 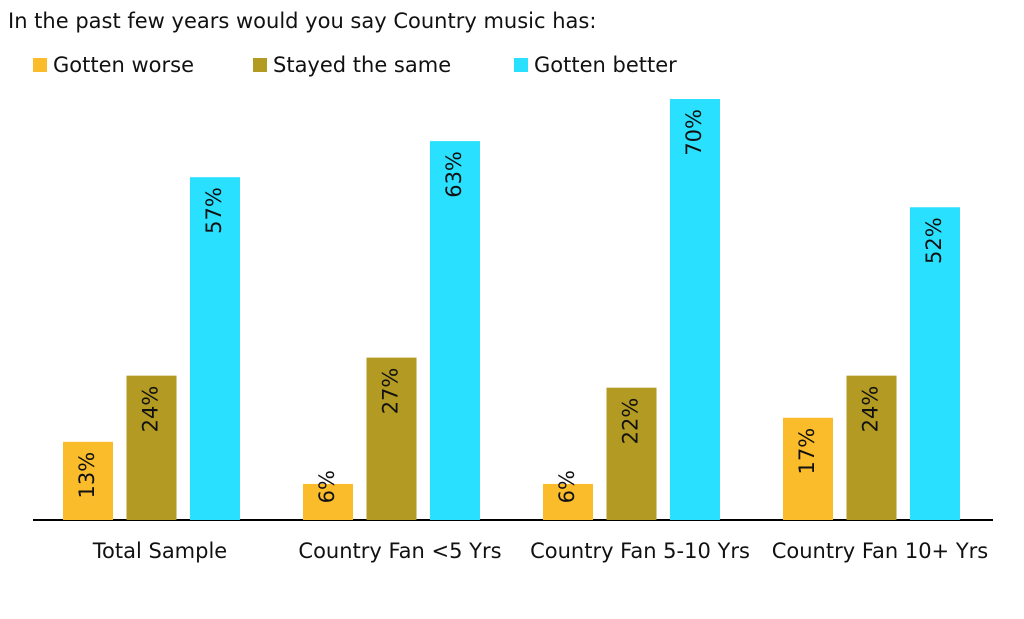 What do you see at coordinates (640, 551) in the screenshot?
I see `x-tick-label: Country Fan 5-10 Yrs` at bounding box center [640, 551].